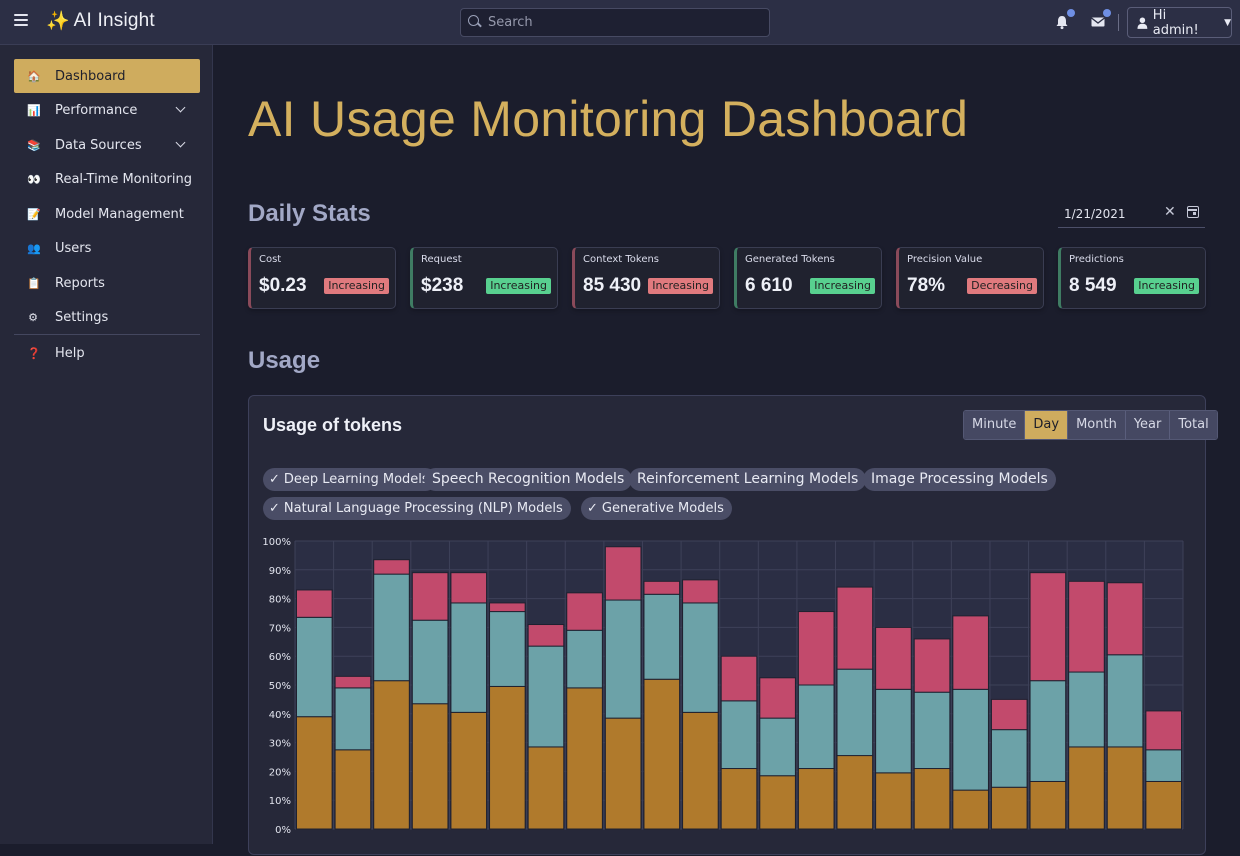  I want to click on range-year-button: Year, so click(1148, 425).